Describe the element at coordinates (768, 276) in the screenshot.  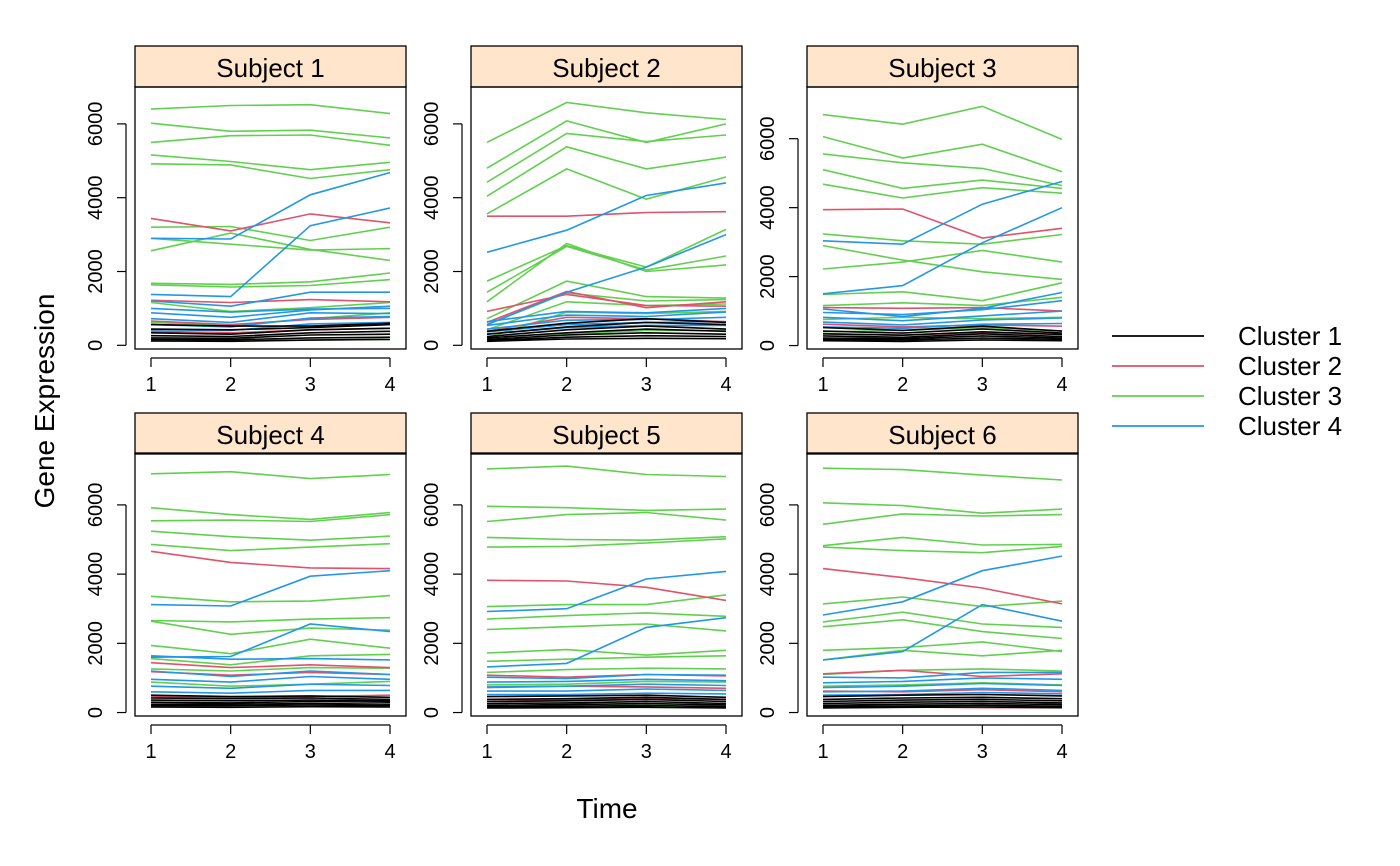
I see `y-tick-label: 2000` at that location.